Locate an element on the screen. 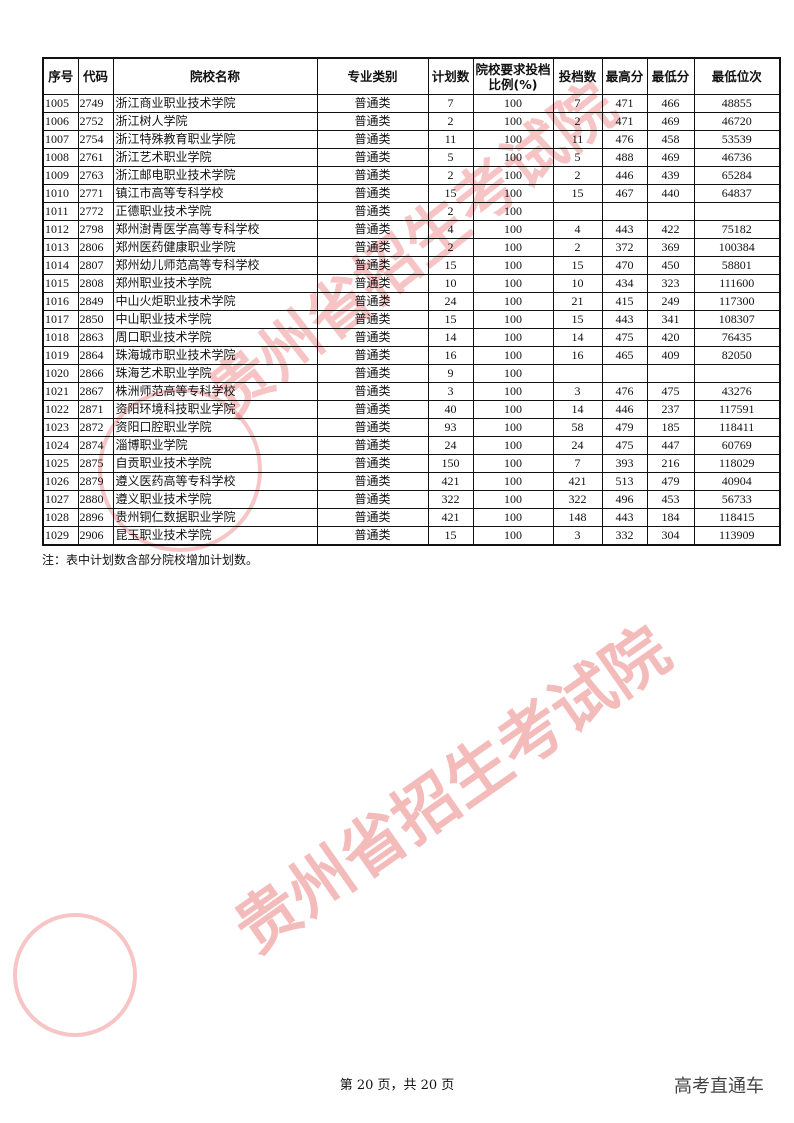 The image size is (794, 1123). table-cell: 遵义医药高等专科学校 is located at coordinates (215, 481).